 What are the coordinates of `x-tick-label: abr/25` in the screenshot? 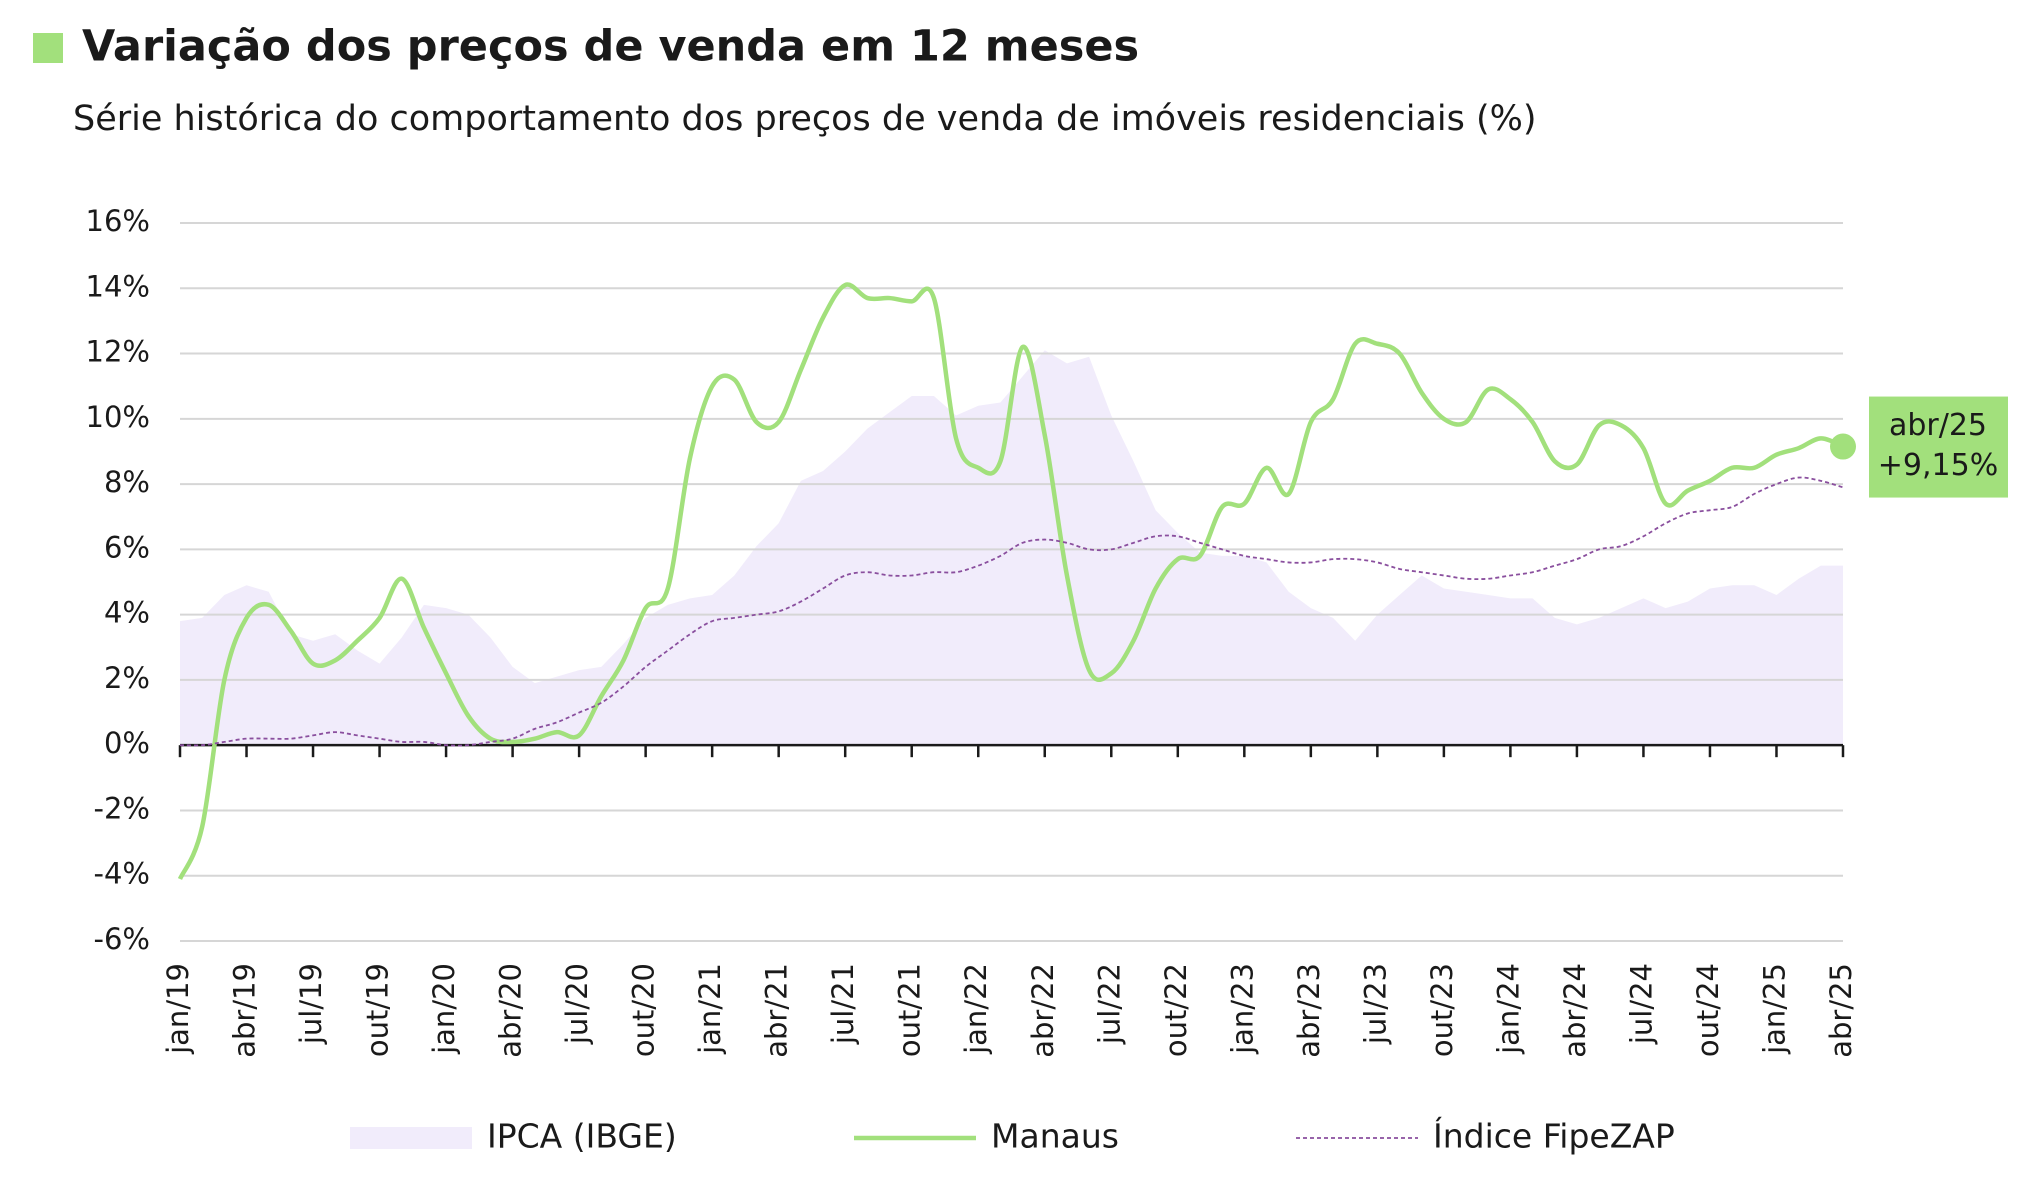 It's located at (1841, 1010).